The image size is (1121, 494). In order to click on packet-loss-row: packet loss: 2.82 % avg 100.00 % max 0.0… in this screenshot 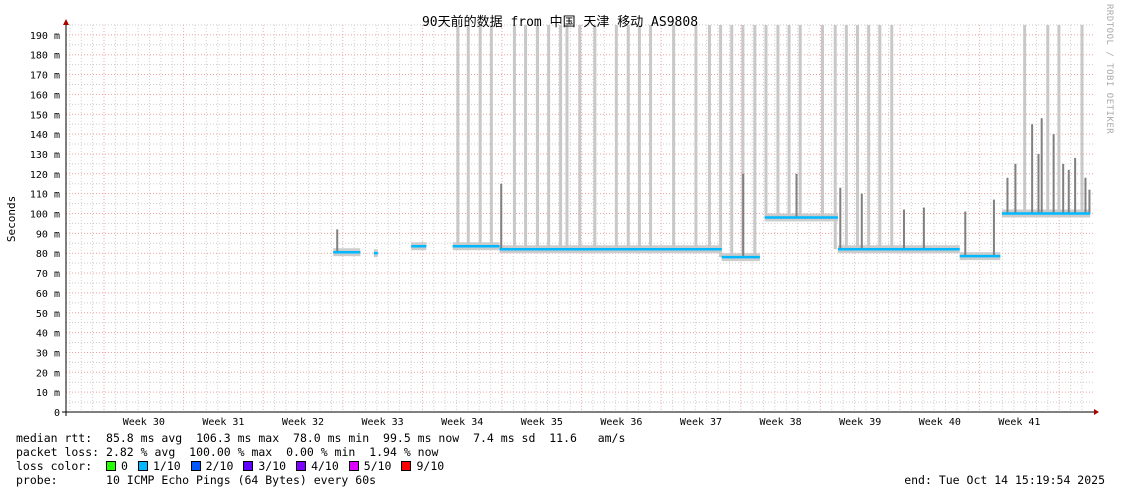, I will do `click(227, 452)`.